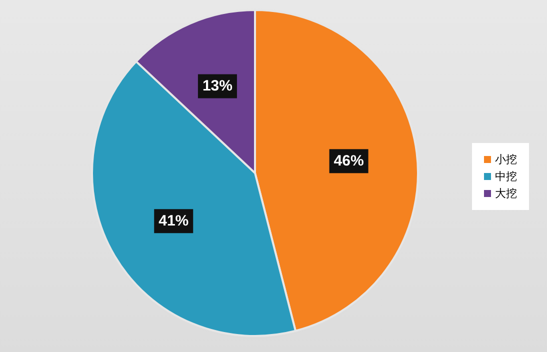 The height and width of the screenshot is (352, 547). Describe the element at coordinates (217, 86) in the screenshot. I see `data-label: 13%` at that location.